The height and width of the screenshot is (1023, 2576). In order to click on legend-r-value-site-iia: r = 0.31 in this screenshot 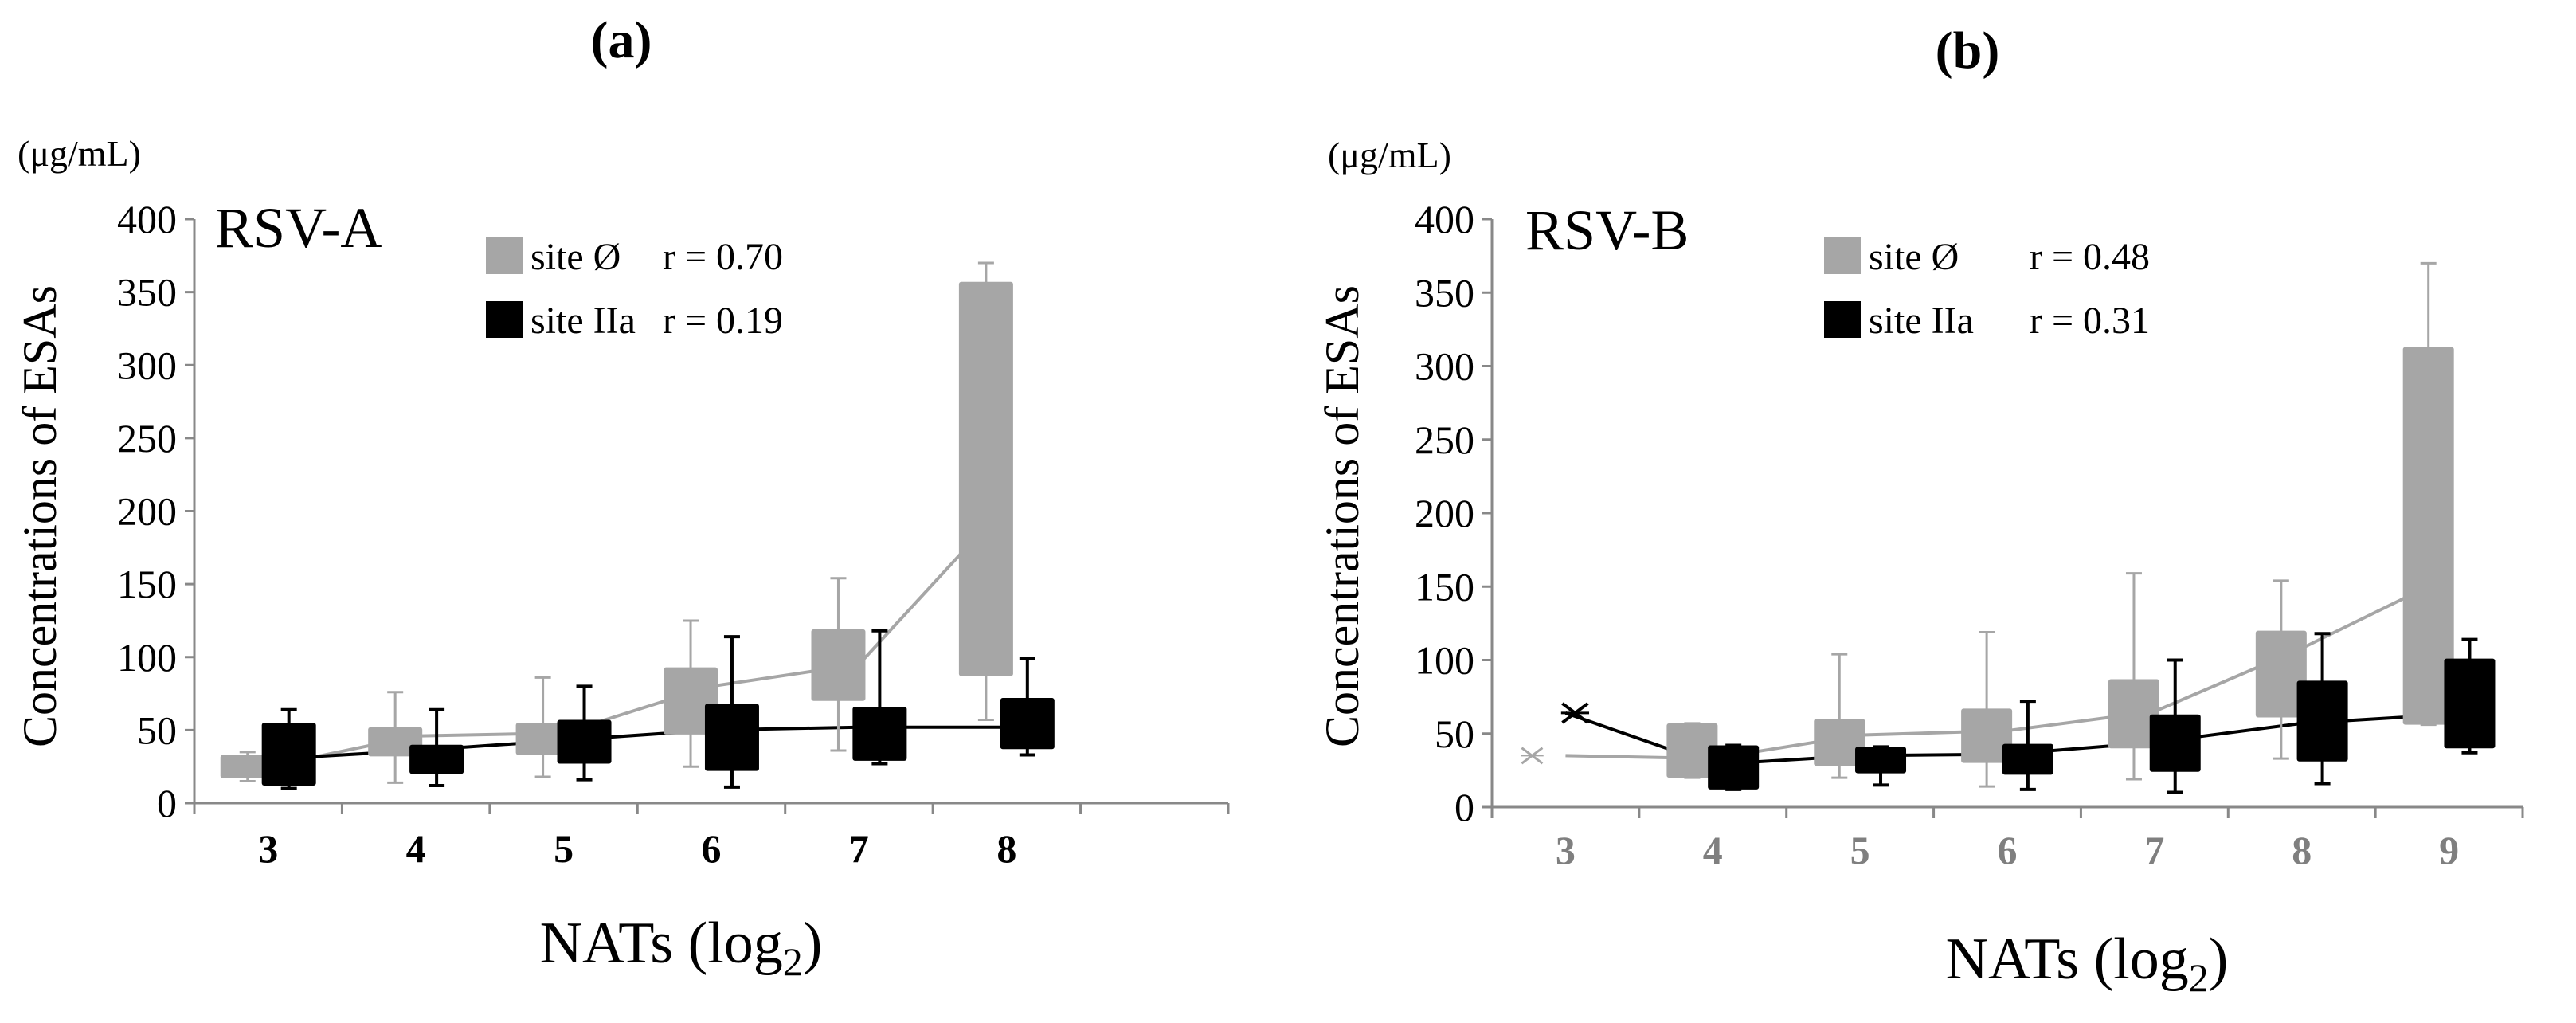, I will do `click(2090, 321)`.